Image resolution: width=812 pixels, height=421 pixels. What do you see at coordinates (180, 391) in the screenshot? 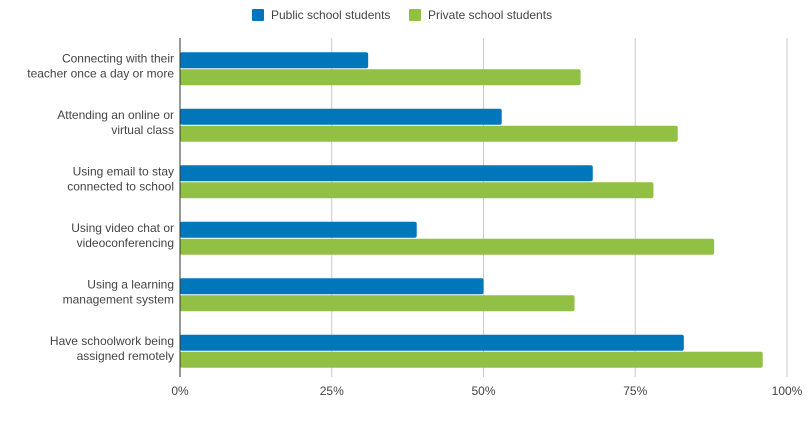
I see `x-tick-label: 0%` at bounding box center [180, 391].